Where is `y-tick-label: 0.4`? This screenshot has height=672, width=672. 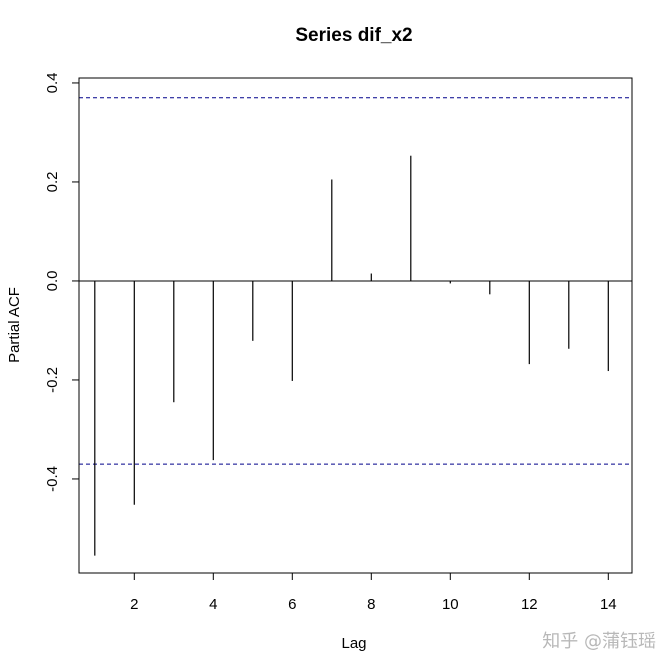 y-tick-label: 0.4 is located at coordinates (52, 83).